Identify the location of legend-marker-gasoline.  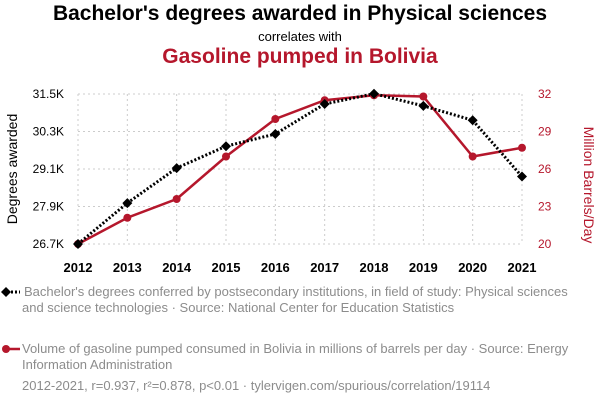
(6, 349).